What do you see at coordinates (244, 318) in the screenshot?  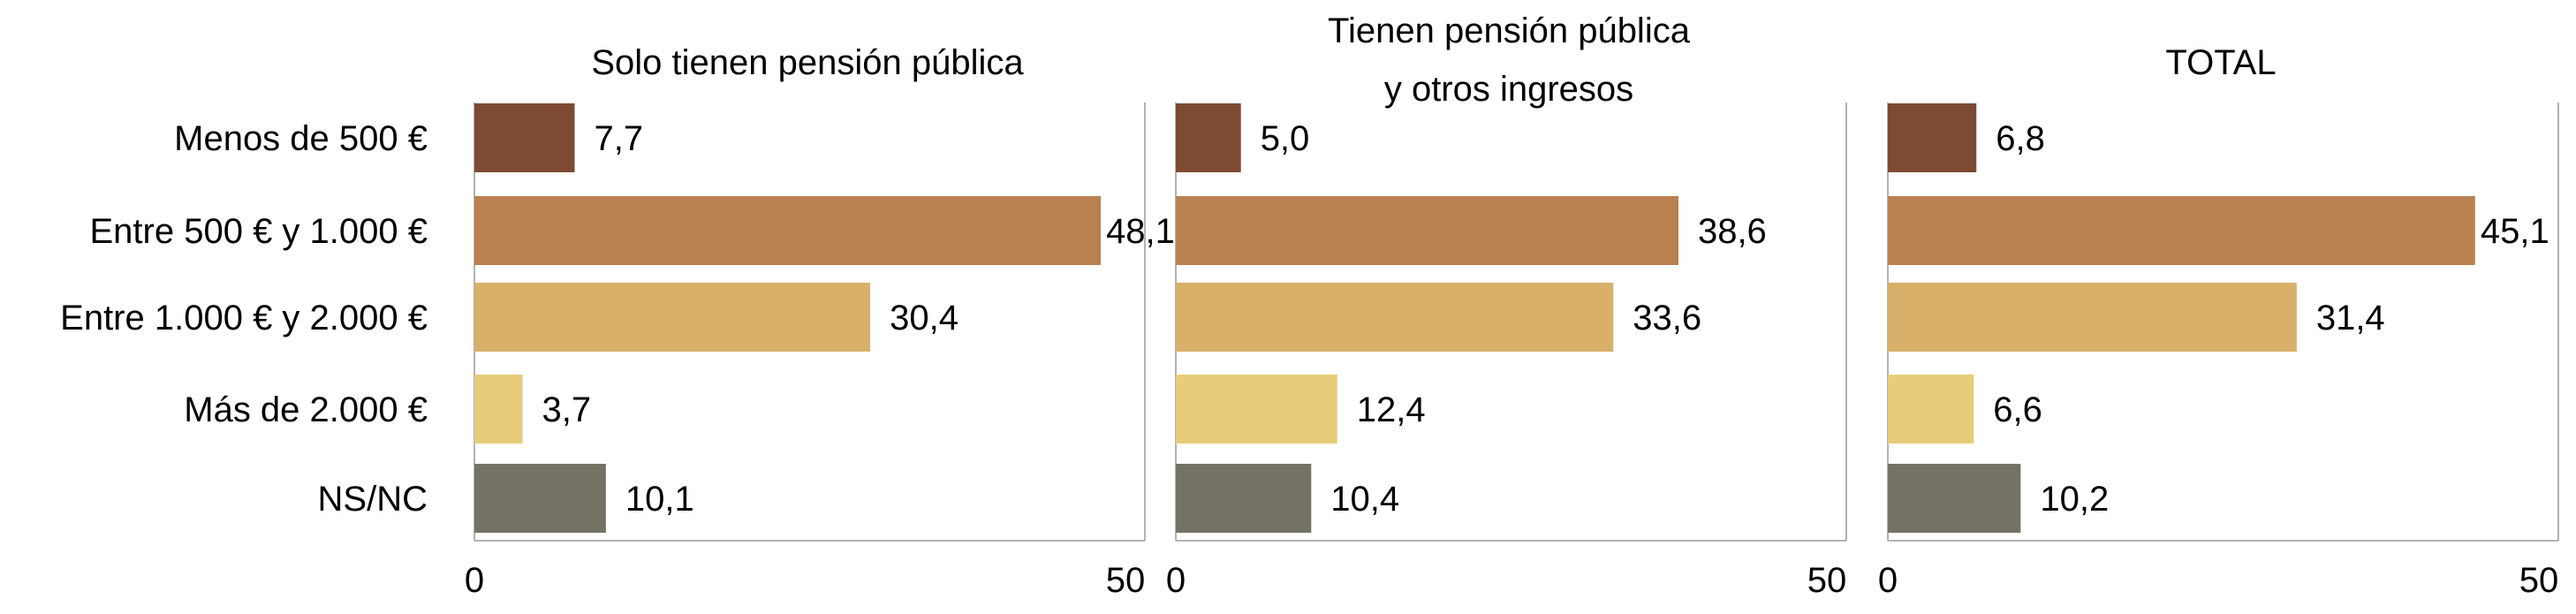 I see `category-label: Entre 1.000 € y 2.000 €` at bounding box center [244, 318].